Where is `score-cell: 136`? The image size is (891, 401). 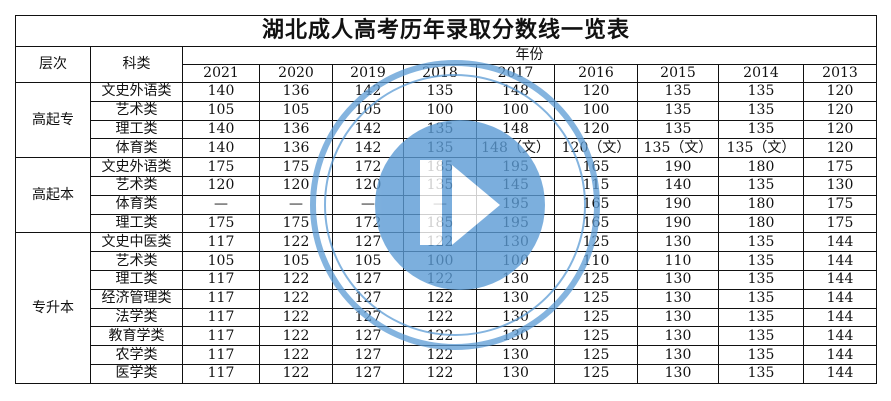 score-cell: 136 is located at coordinates (296, 148).